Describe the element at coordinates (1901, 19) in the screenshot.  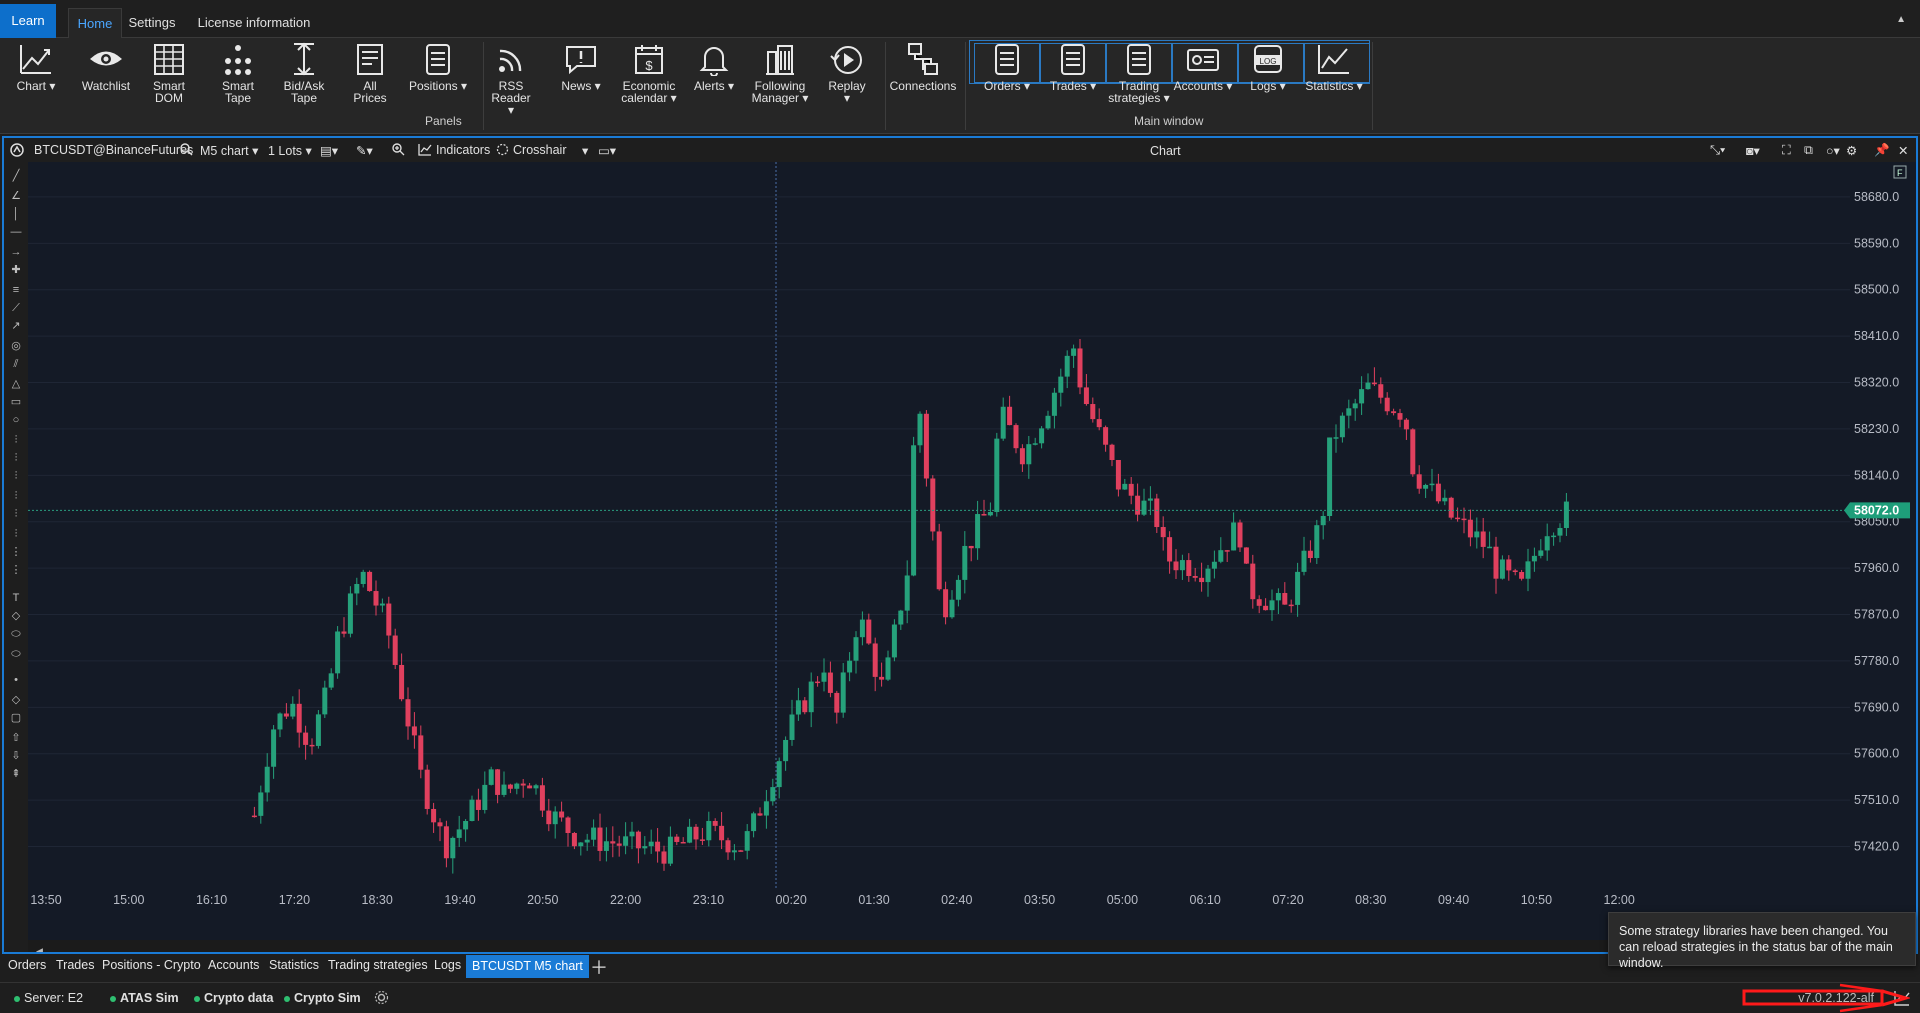
I see `collapse-ribbon-icon: ▲` at that location.